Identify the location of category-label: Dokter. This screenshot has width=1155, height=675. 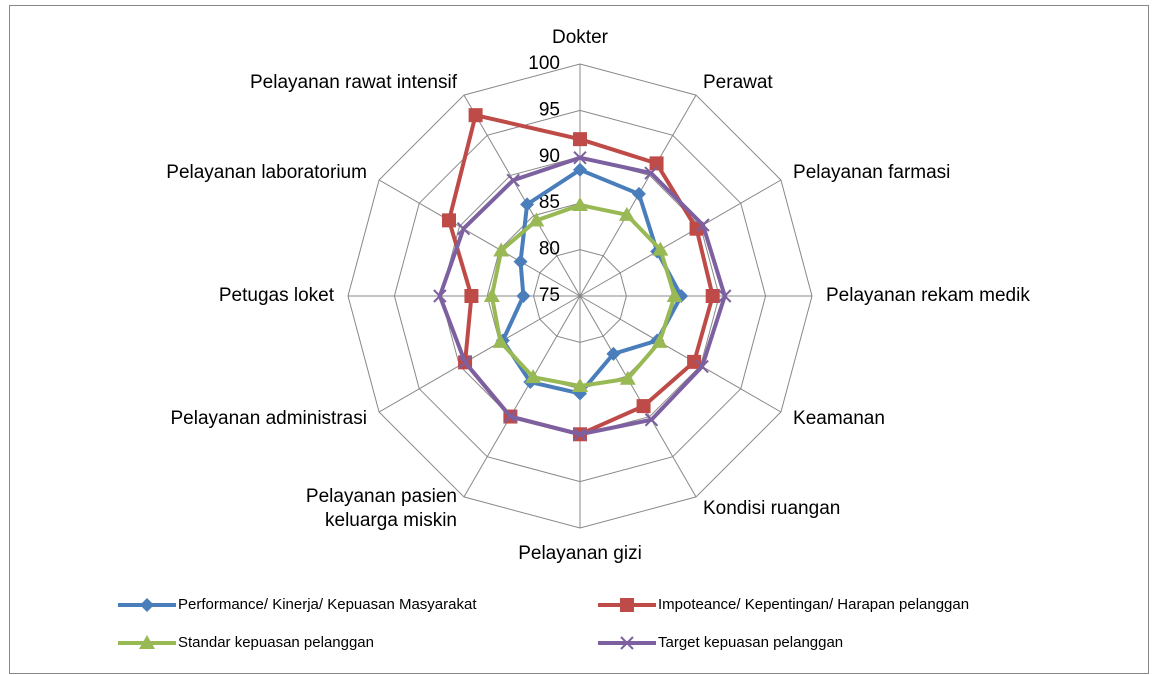
(580, 37).